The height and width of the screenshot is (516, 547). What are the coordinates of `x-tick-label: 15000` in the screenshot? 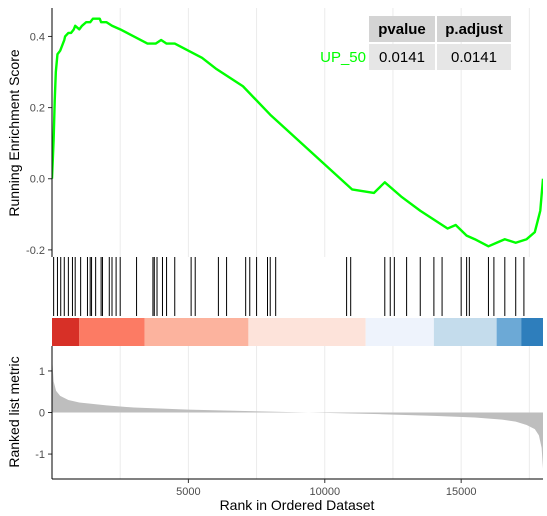 It's located at (461, 492).